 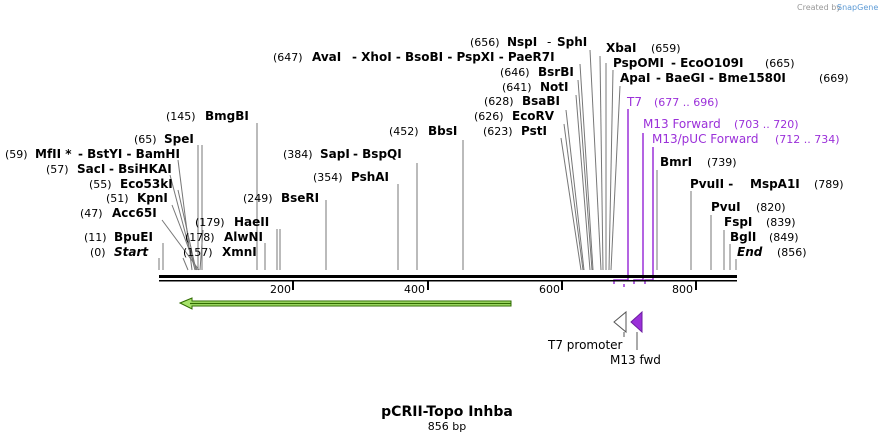 What do you see at coordinates (676, 162) in the screenshot?
I see `site-name-bmri: BmrI` at bounding box center [676, 162].